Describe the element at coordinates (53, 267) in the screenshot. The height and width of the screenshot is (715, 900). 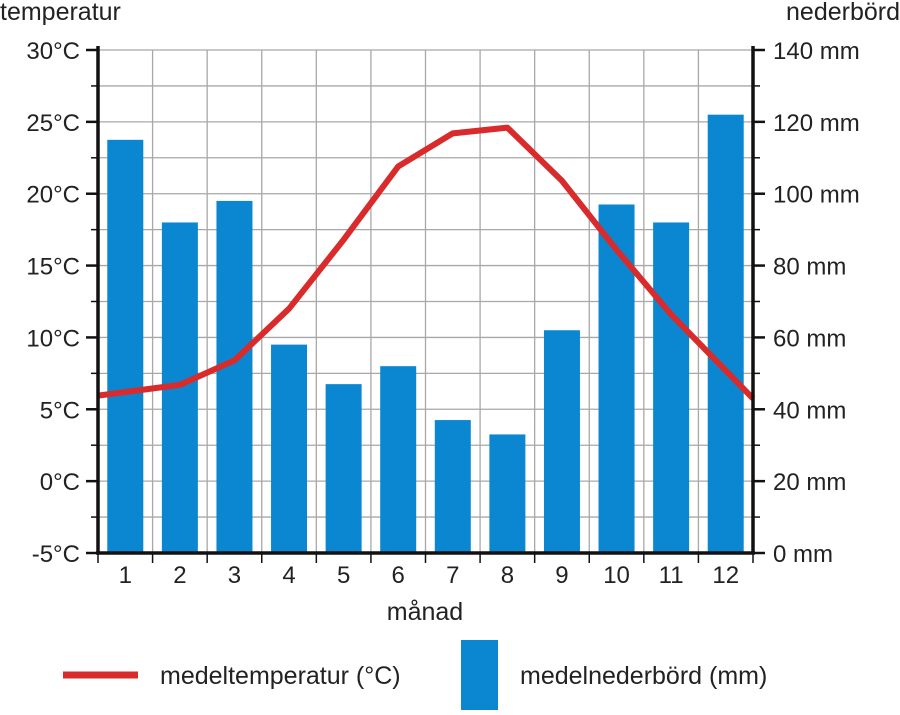
I see `left-tick-label: 15°C` at that location.